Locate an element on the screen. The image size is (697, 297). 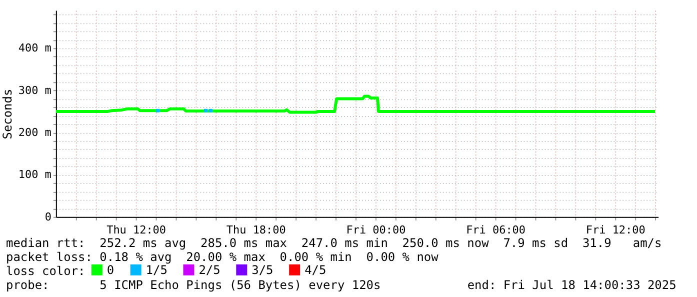
y-tick-label: 200 m is located at coordinates (35, 133).